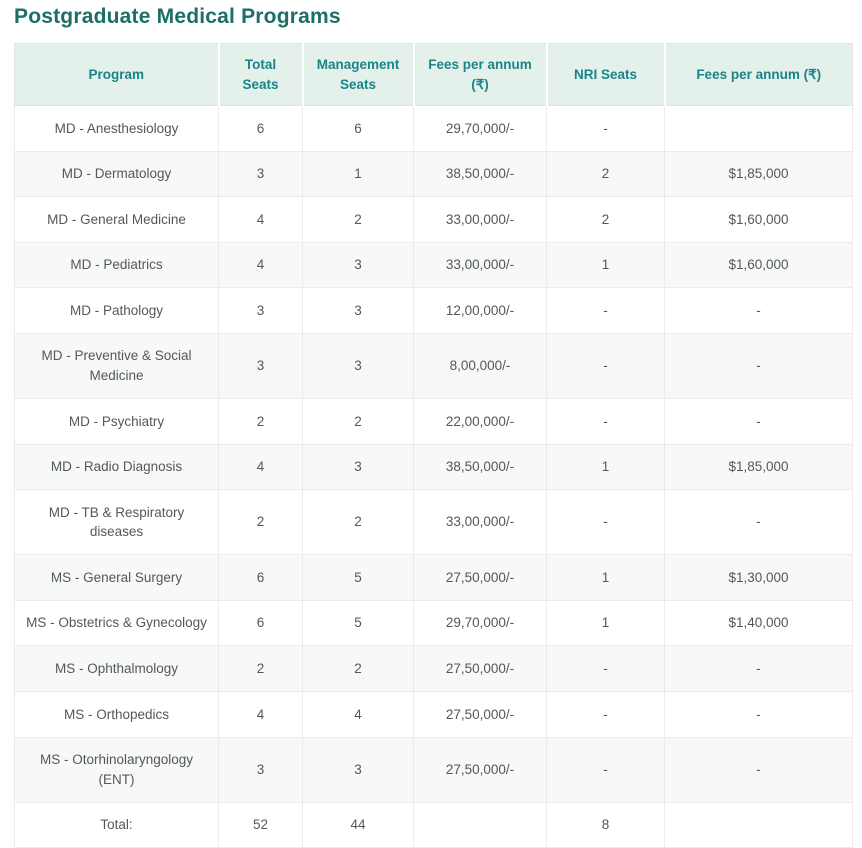 Image resolution: width=862 pixels, height=848 pixels. I want to click on program-cell: MS - General Surgery, so click(116, 577).